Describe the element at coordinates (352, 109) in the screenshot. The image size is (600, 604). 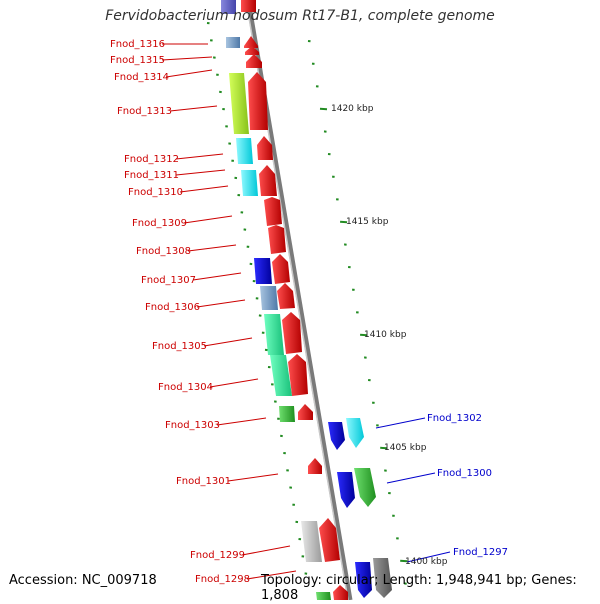
I see `scale-label: 1420 kbp` at that location.